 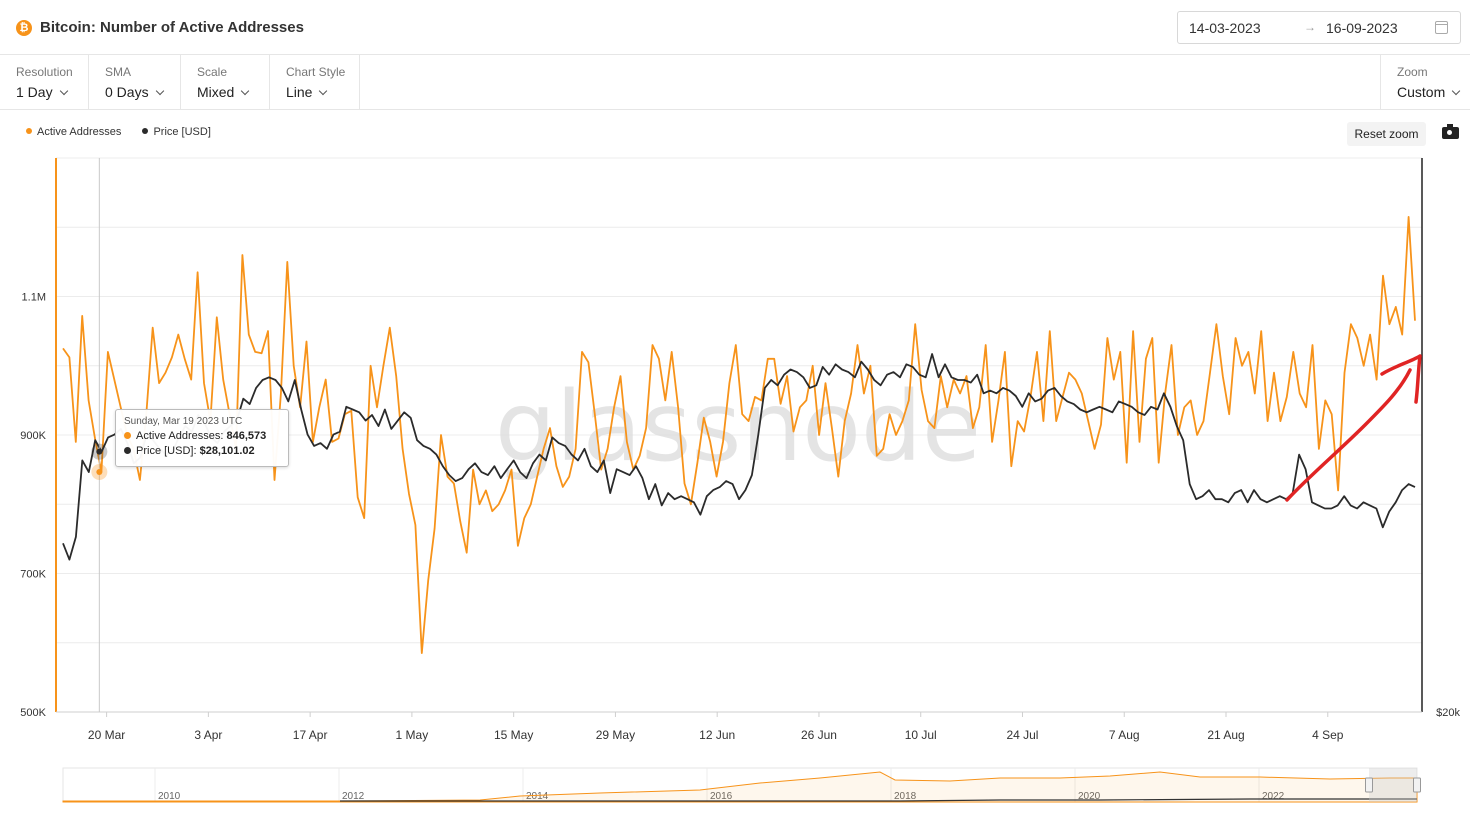 I want to click on y-tick-label: 700K, so click(x=33, y=575).